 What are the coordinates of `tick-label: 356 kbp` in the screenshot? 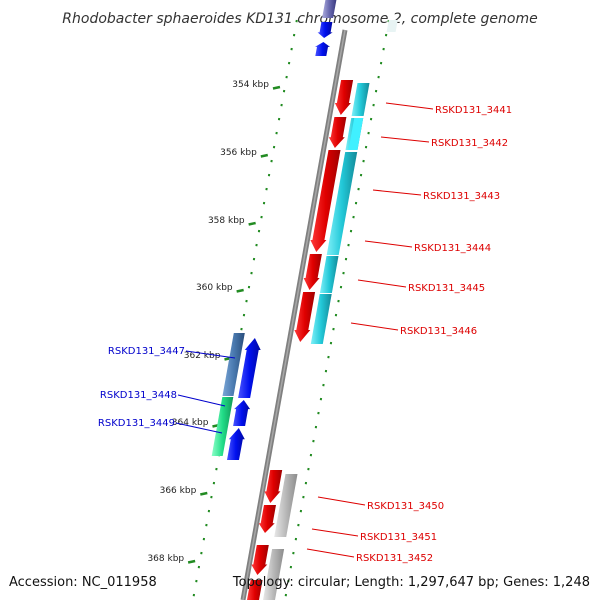 It's located at (238, 153).